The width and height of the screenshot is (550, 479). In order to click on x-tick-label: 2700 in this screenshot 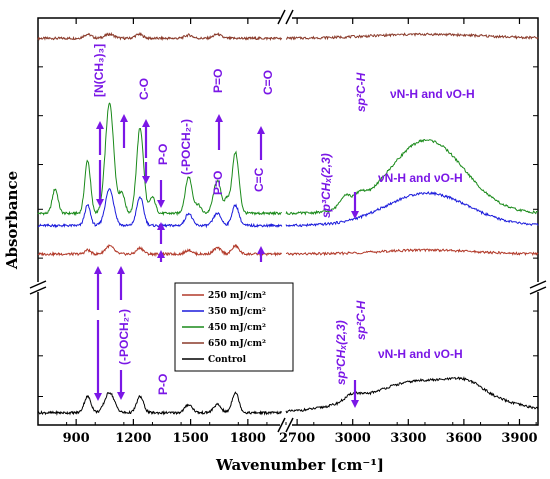, I will do `click(297, 438)`.